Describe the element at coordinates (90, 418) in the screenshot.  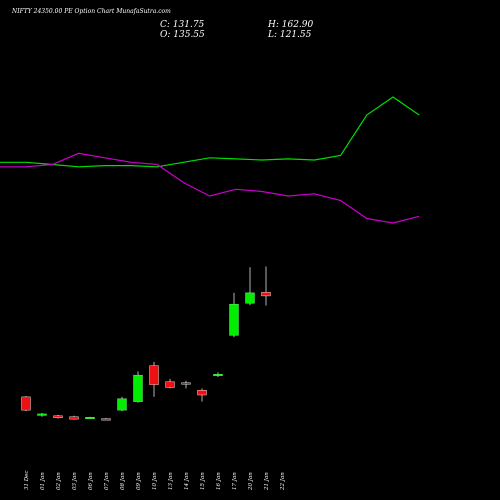
I see `candle-body-06-jan` at that location.